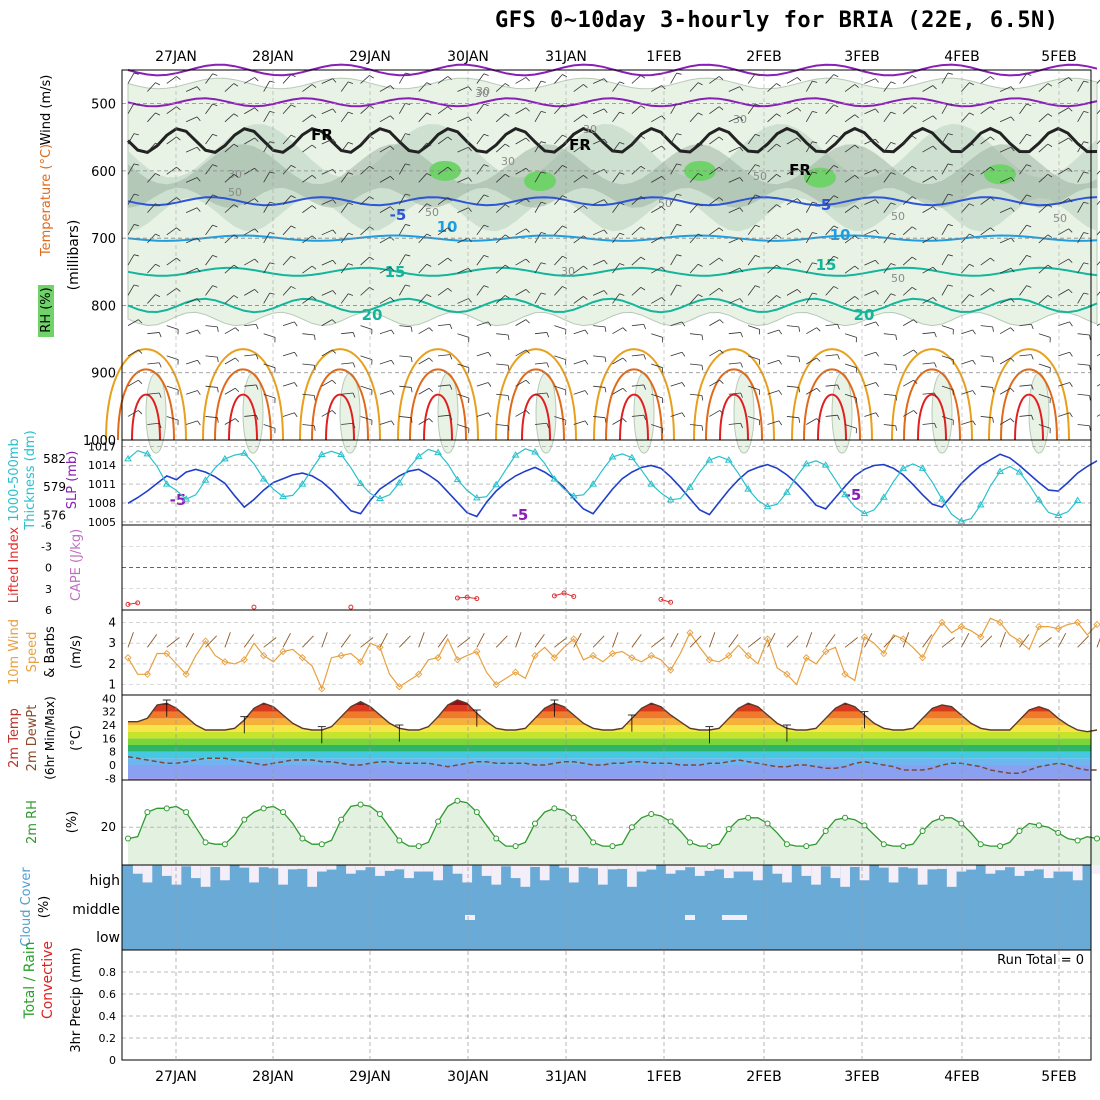  Describe the element at coordinates (102, 522) in the screenshot. I see `slp-tick: 1005` at that location.